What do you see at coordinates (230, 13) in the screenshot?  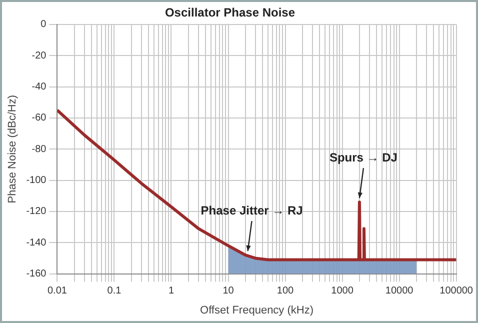 I see `chart-title: Oscillator Phase Noise` at bounding box center [230, 13].